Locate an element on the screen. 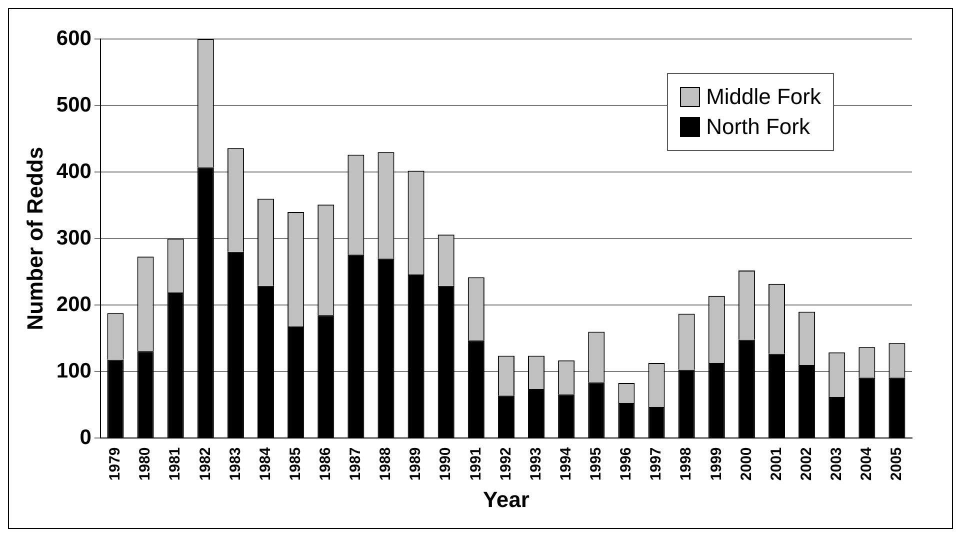  x-tick-label: 1997 is located at coordinates (656, 464).